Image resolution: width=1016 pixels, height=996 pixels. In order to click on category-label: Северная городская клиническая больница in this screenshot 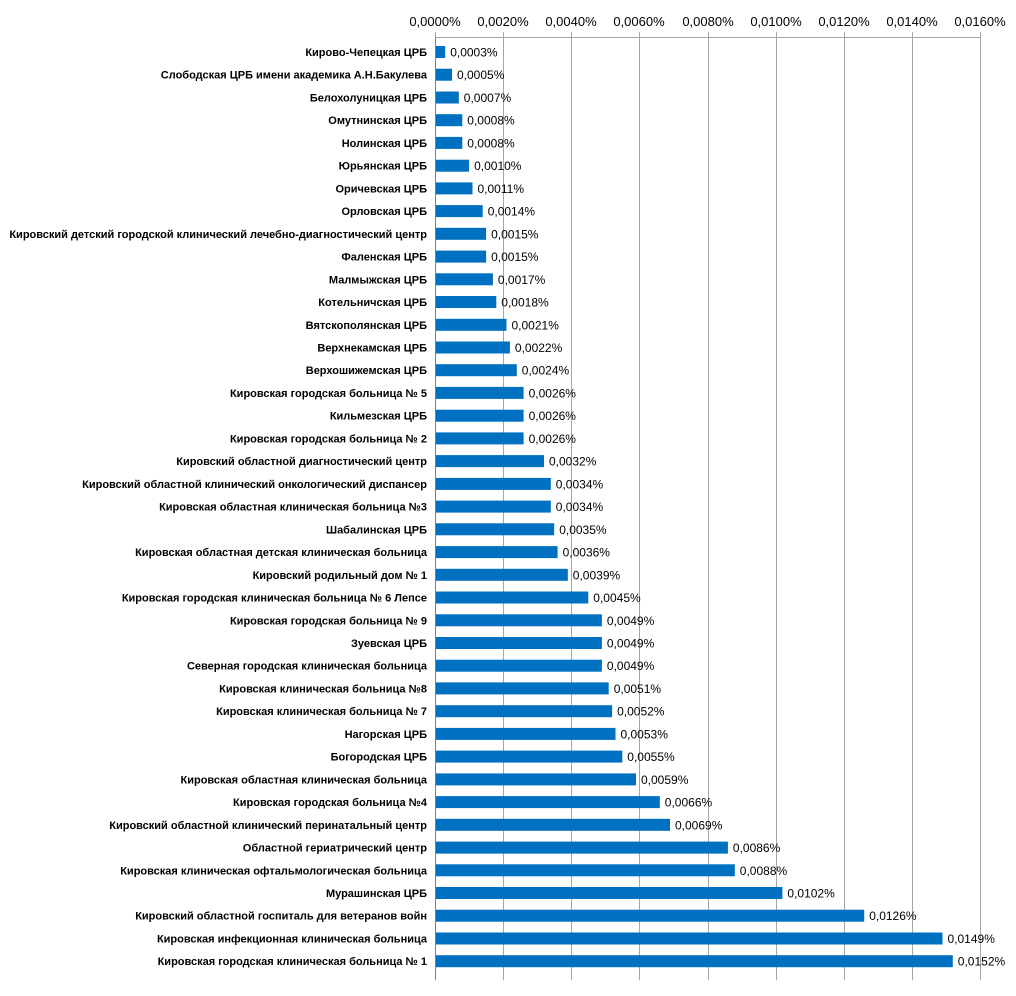, I will do `click(307, 667)`.